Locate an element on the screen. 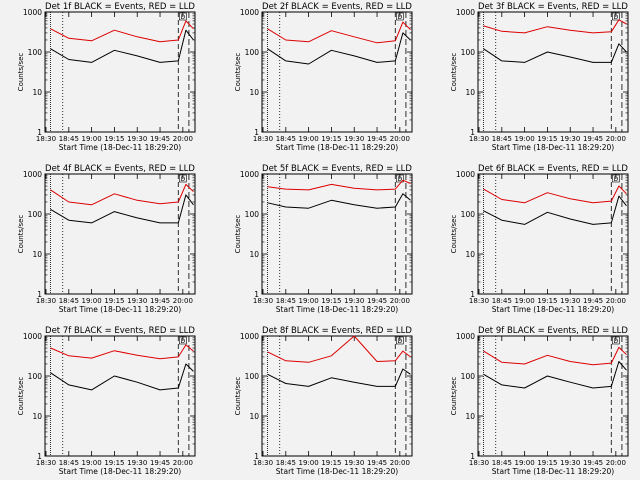 This screenshot has height=480, width=640. panel-title: Det 4f BLACK = Events, RED = LLD is located at coordinates (120, 169).